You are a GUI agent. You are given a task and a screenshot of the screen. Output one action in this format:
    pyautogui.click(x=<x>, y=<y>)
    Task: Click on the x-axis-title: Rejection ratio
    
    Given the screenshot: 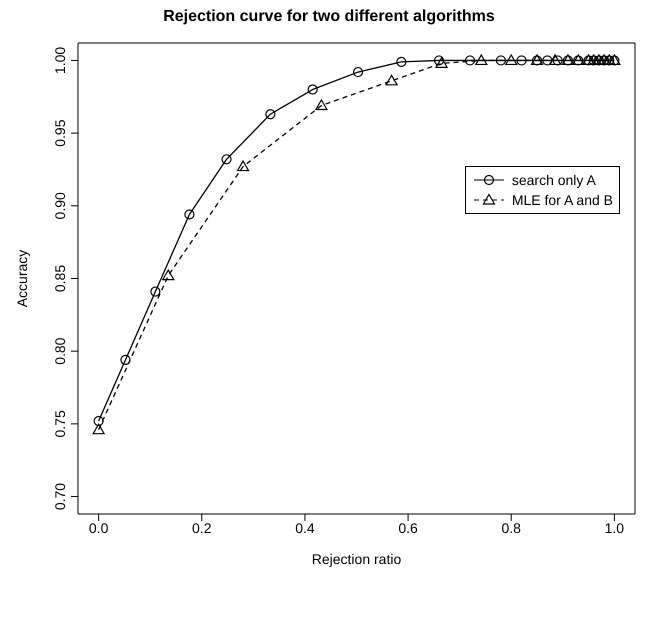 What is the action you would take?
    pyautogui.click(x=357, y=559)
    